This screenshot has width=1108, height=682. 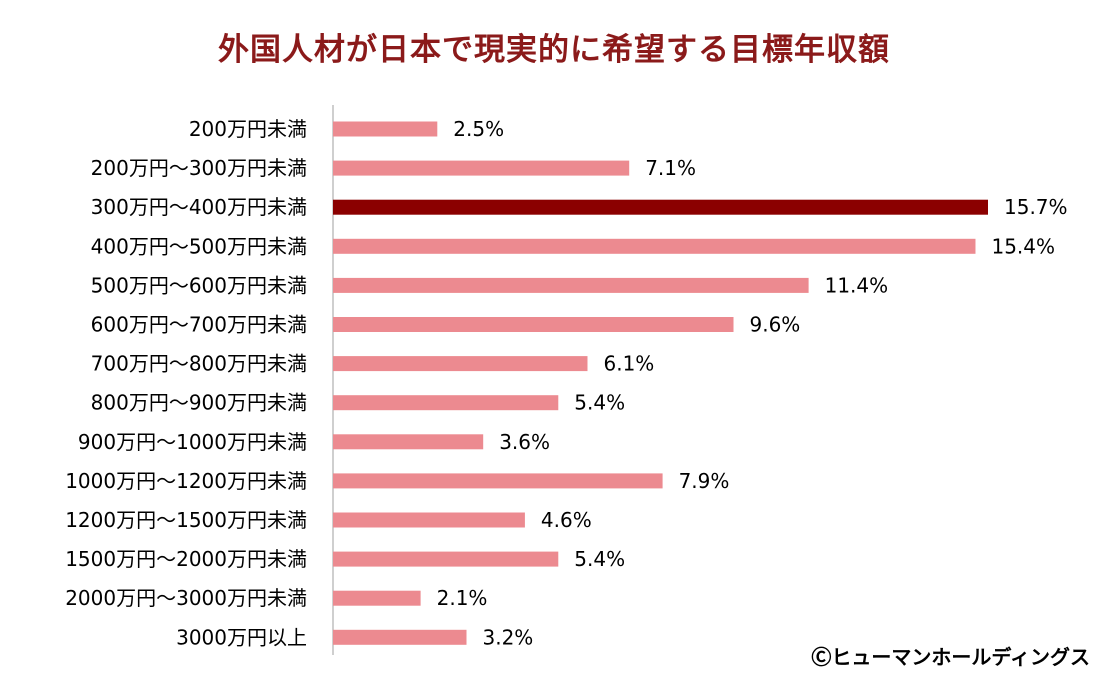 I want to click on category-label-3: 400万円～500万円未満, so click(x=199, y=246).